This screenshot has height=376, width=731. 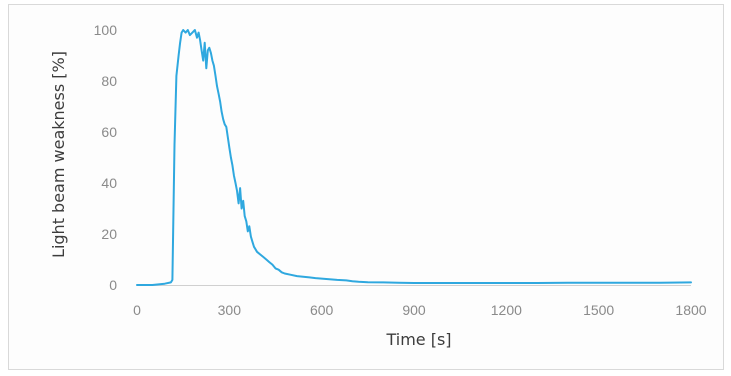 I want to click on y-tick-label: 60, so click(x=109, y=132).